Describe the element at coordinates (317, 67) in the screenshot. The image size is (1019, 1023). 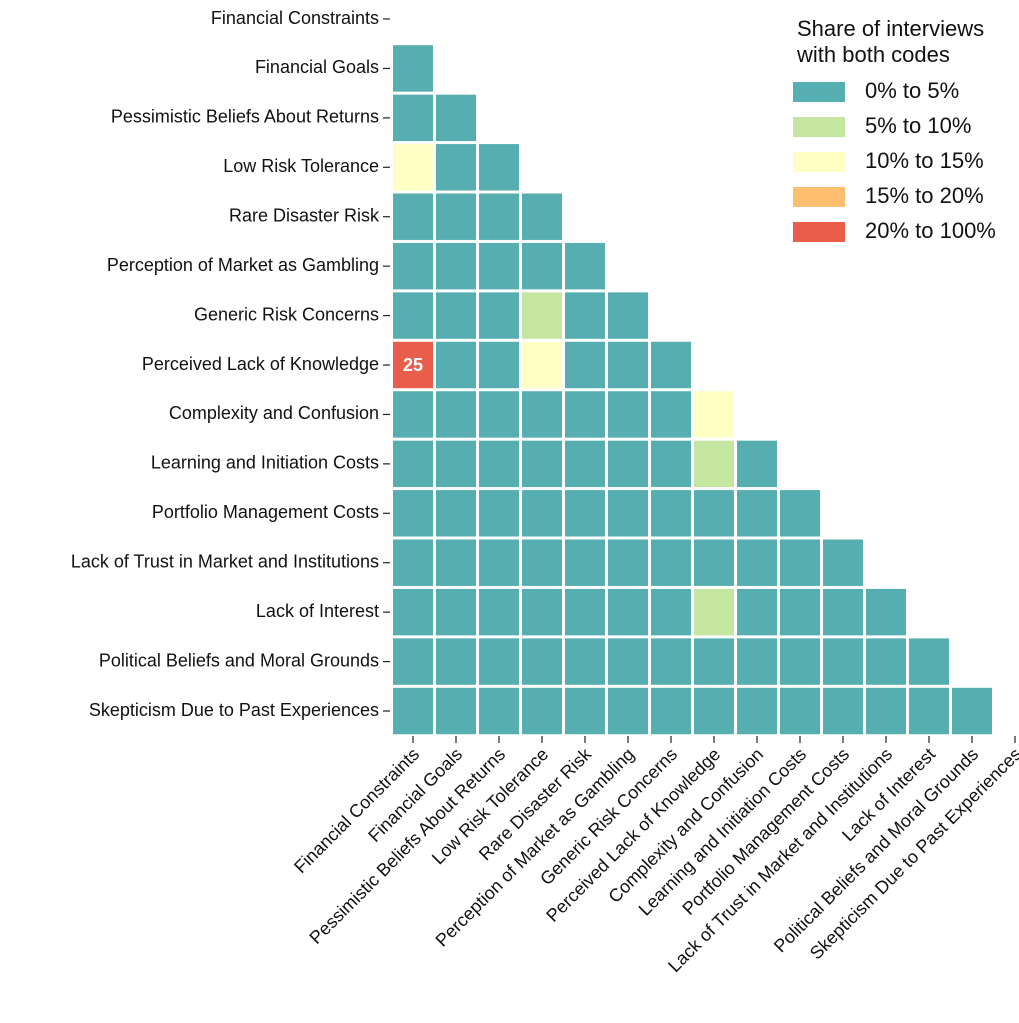
I see `y-tick-label: Financial Goals` at that location.